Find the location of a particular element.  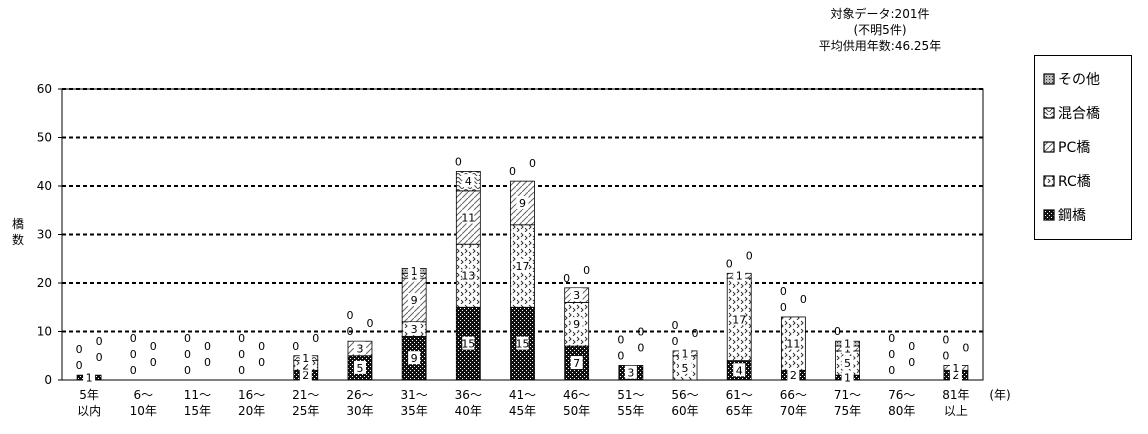

x-tick-label: 16～ is located at coordinates (251, 395).